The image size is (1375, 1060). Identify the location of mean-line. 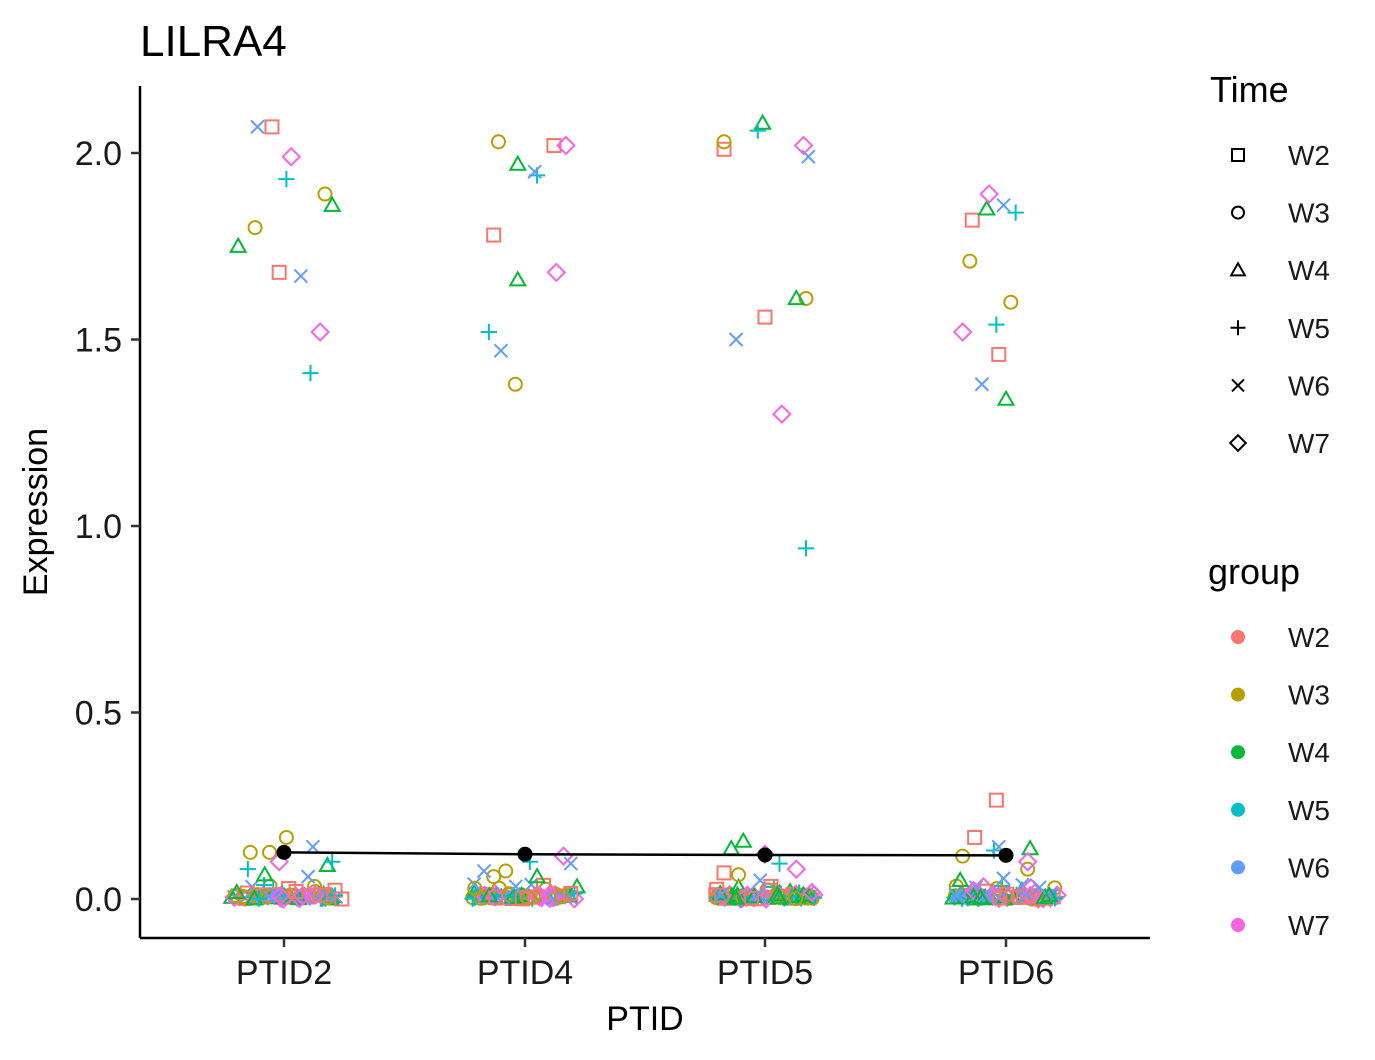
(645, 854).